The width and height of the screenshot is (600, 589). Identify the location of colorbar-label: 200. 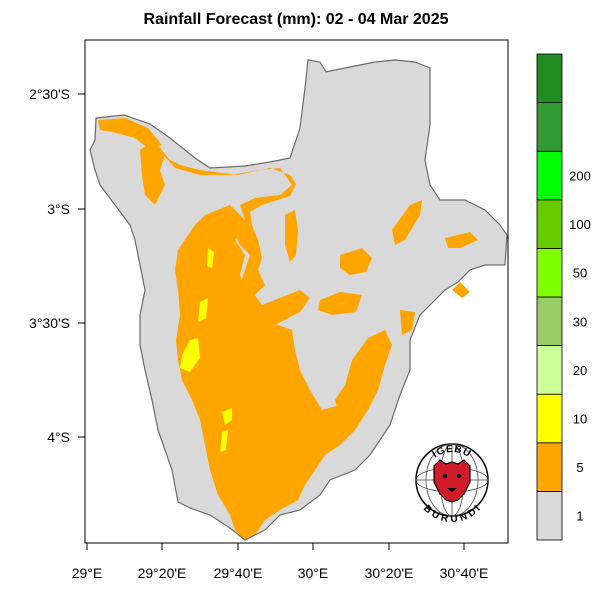
(580, 176).